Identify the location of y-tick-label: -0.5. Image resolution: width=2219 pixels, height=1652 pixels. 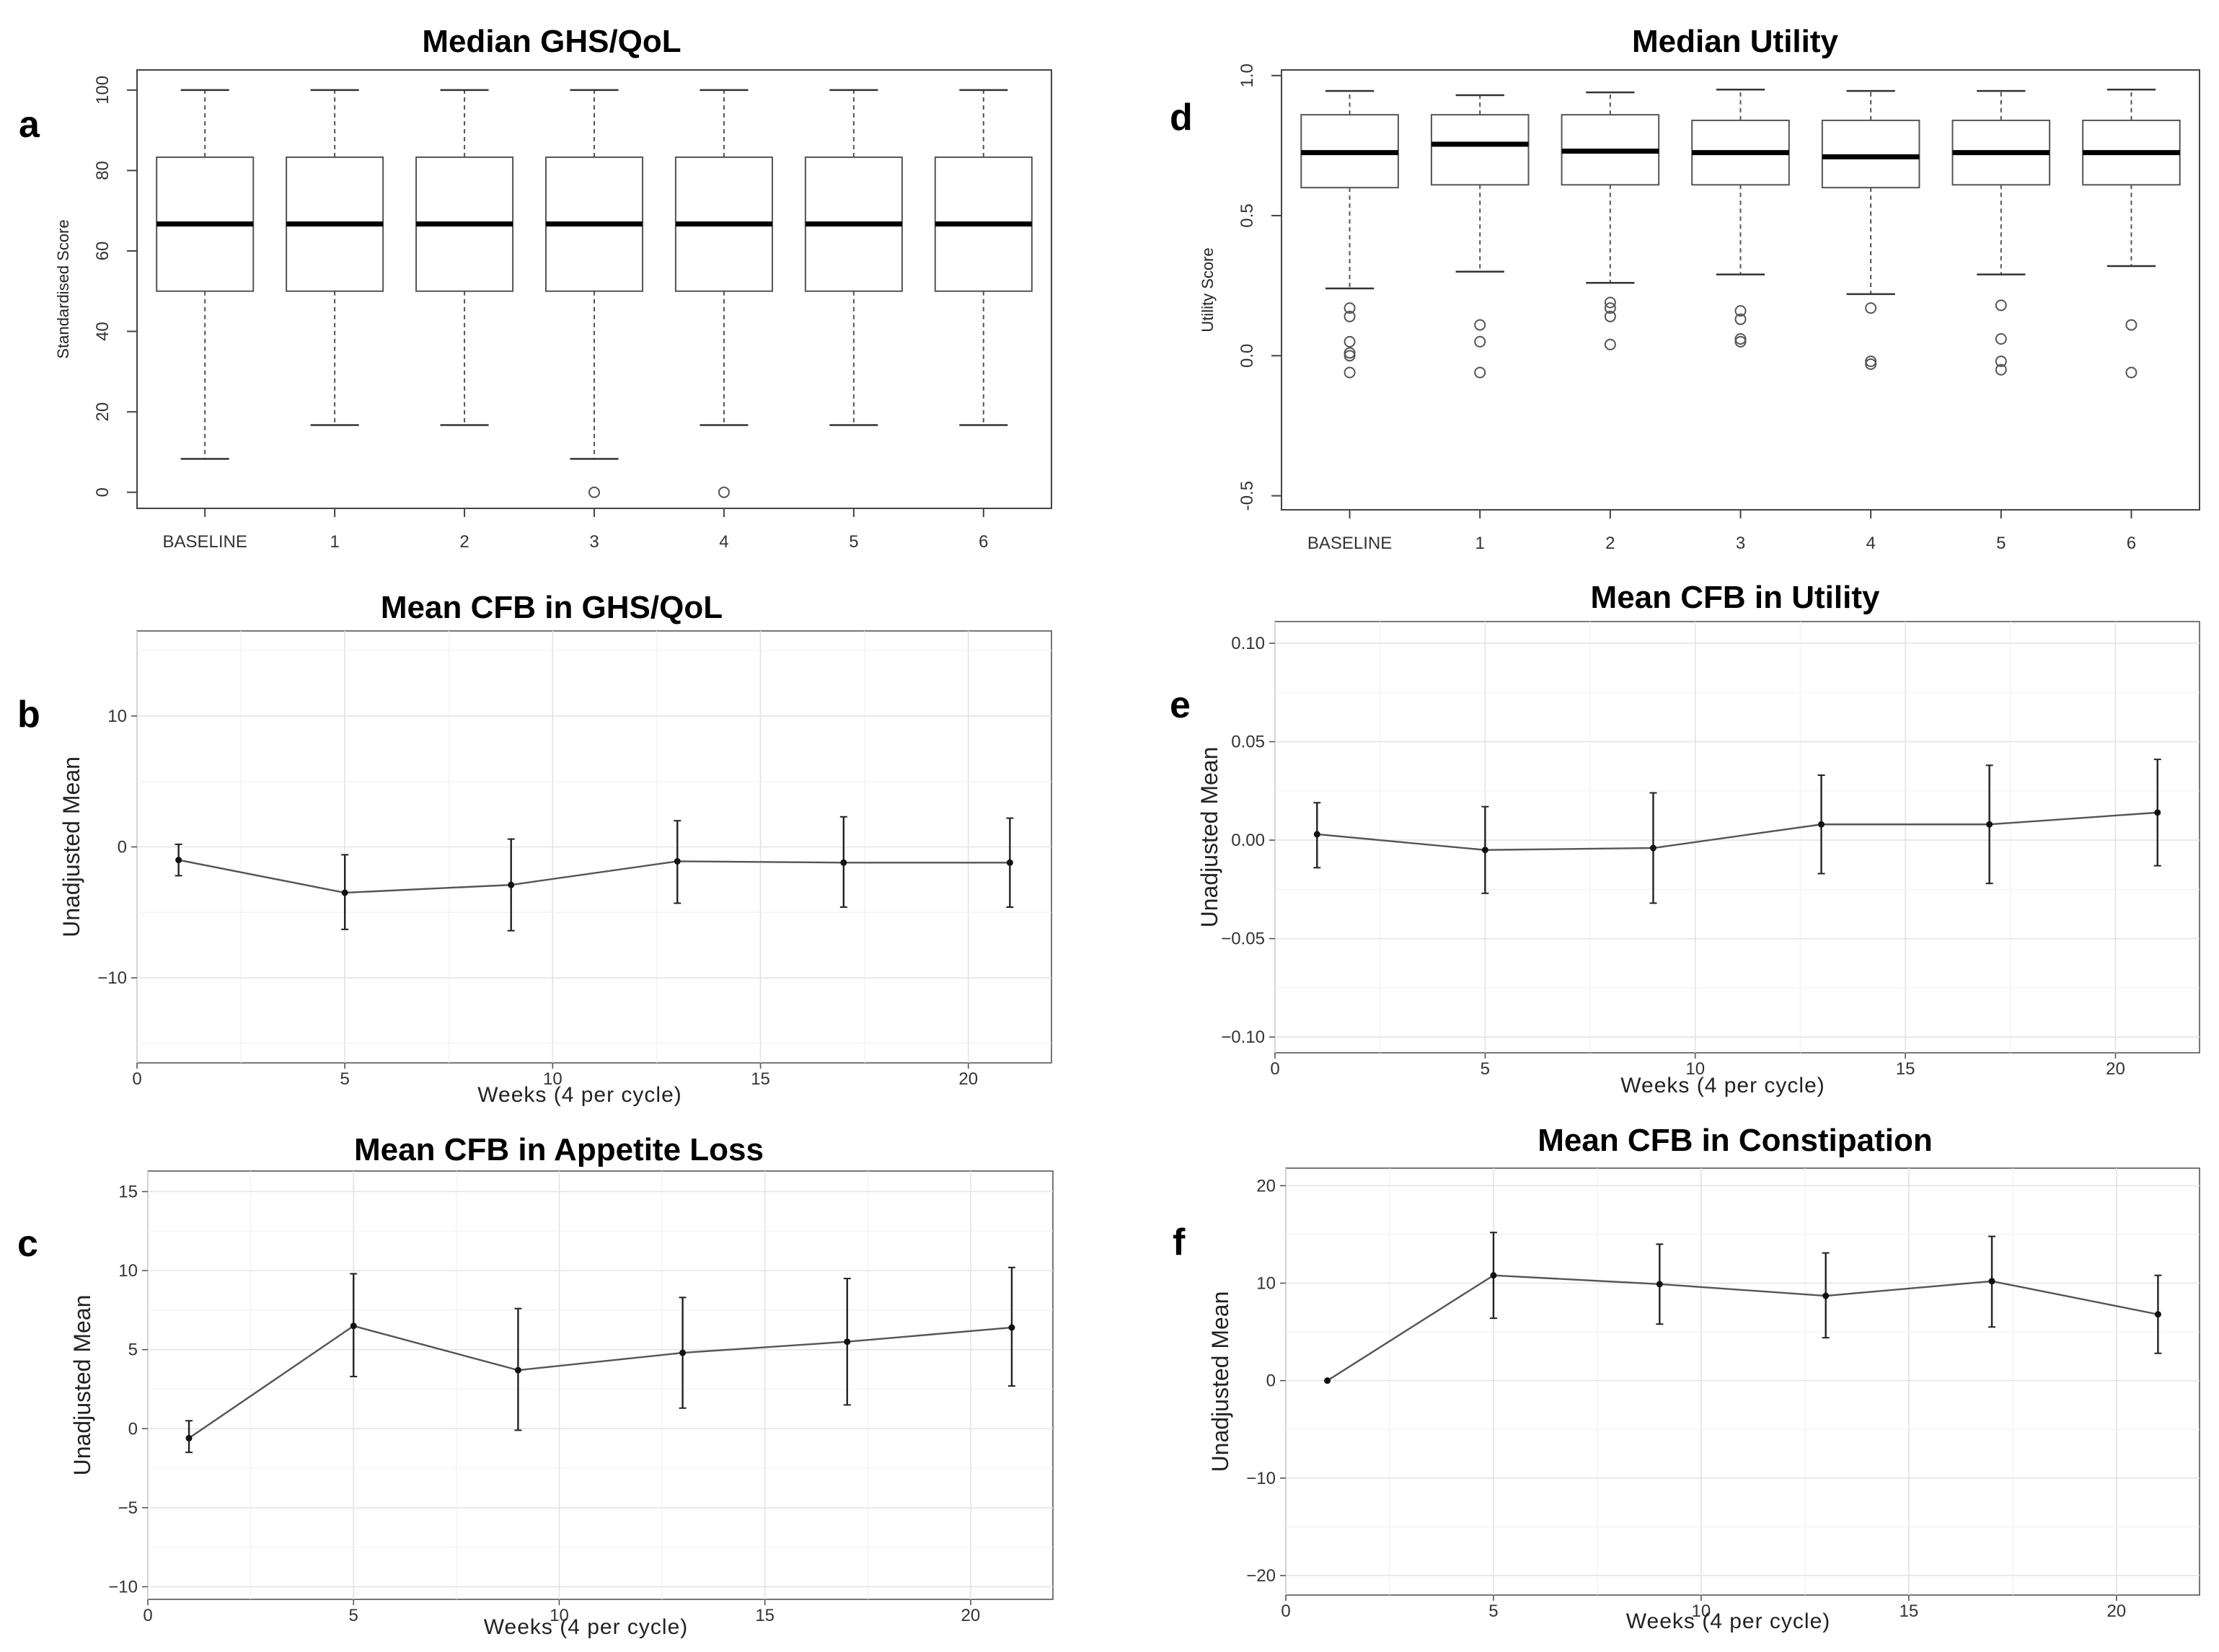
(1247, 496).